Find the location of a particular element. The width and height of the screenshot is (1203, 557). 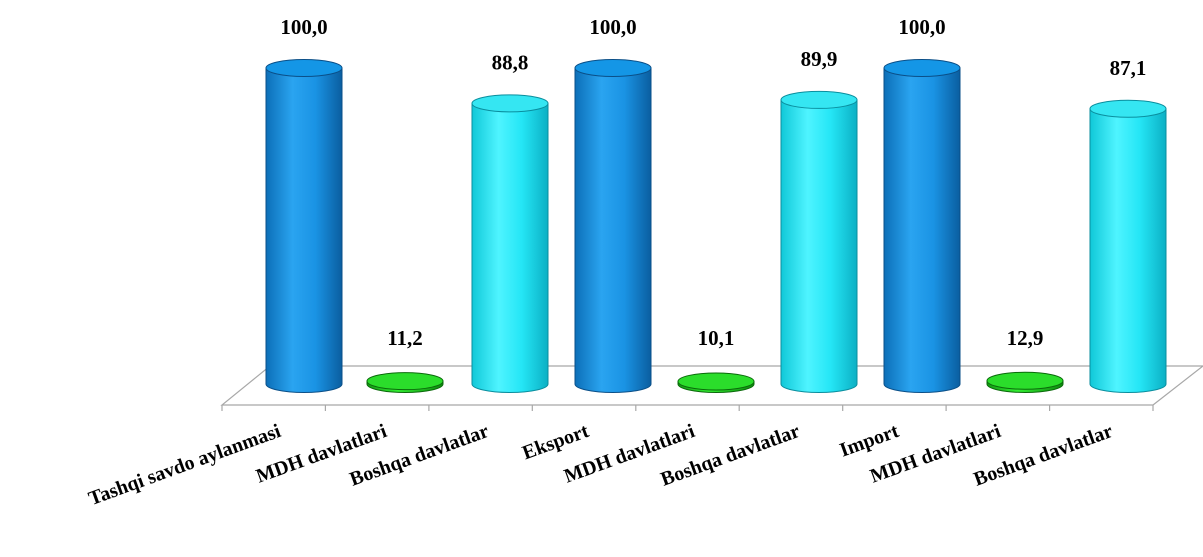

category-label: Import is located at coordinates (869, 441).